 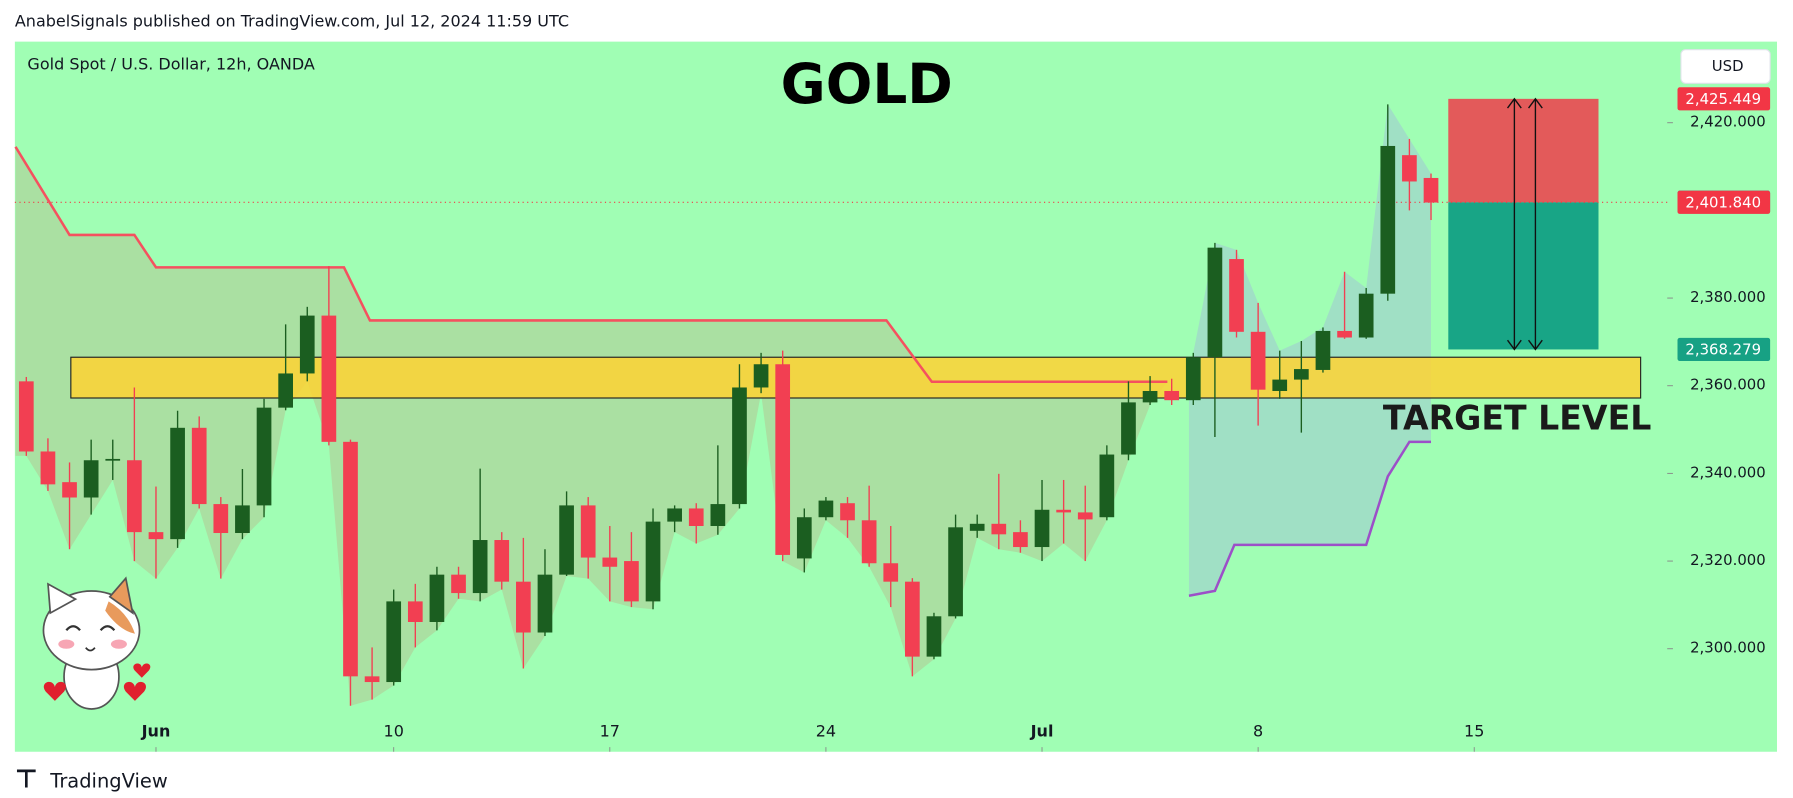 I want to click on x-tick-label: Jun, so click(x=156, y=731).